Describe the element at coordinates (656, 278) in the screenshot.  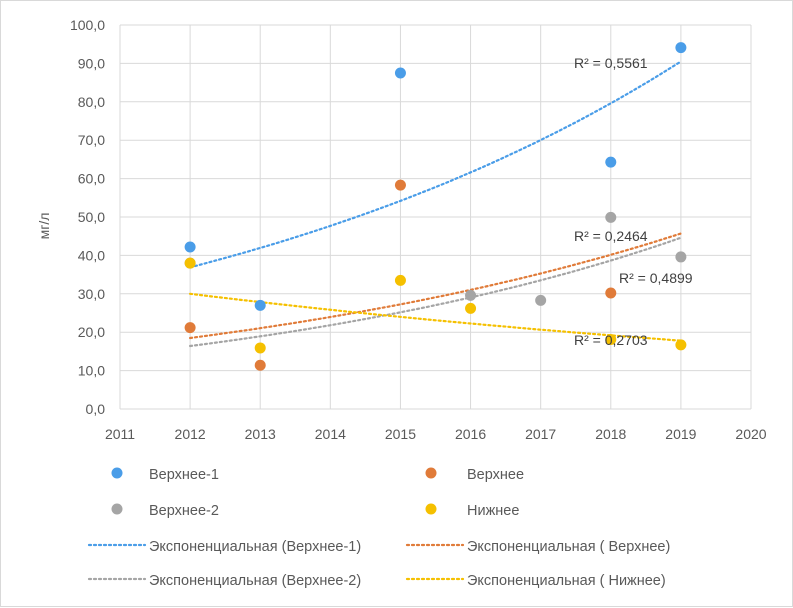
I see `r2-label: R² = 0,4899` at that location.